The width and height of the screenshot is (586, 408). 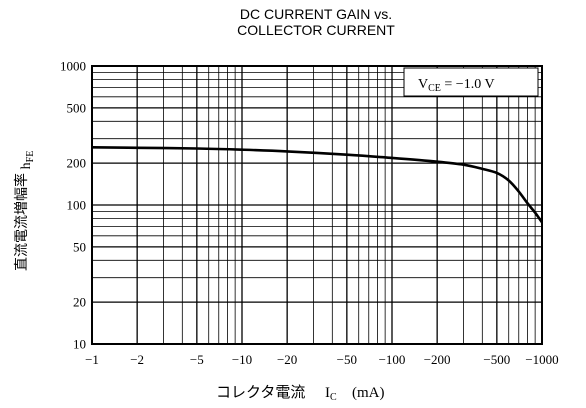 I want to click on annotation-prefix: V, so click(x=423, y=84).